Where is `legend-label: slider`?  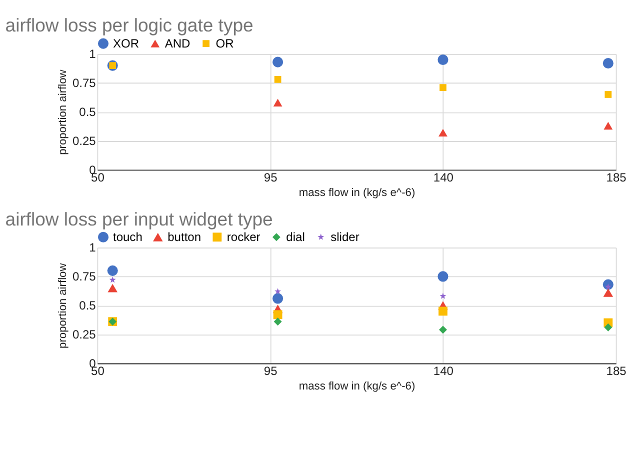 legend-label: slider is located at coordinates (345, 237).